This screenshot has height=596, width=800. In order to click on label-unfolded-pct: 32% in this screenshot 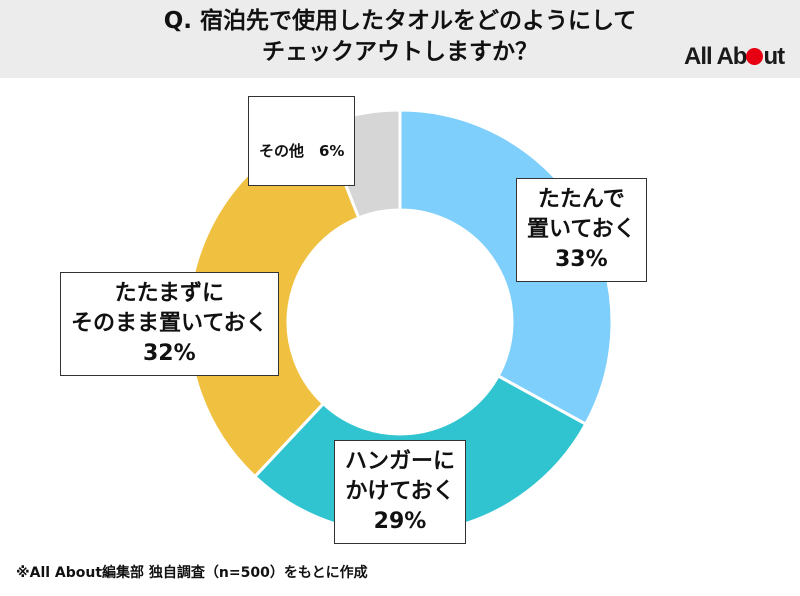, I will do `click(169, 353)`.